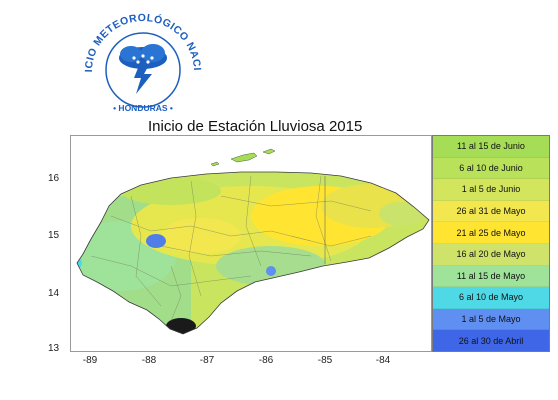 Image resolution: width=558 pixels, height=400 pixels. I want to click on lon-tick: -89, so click(90, 360).